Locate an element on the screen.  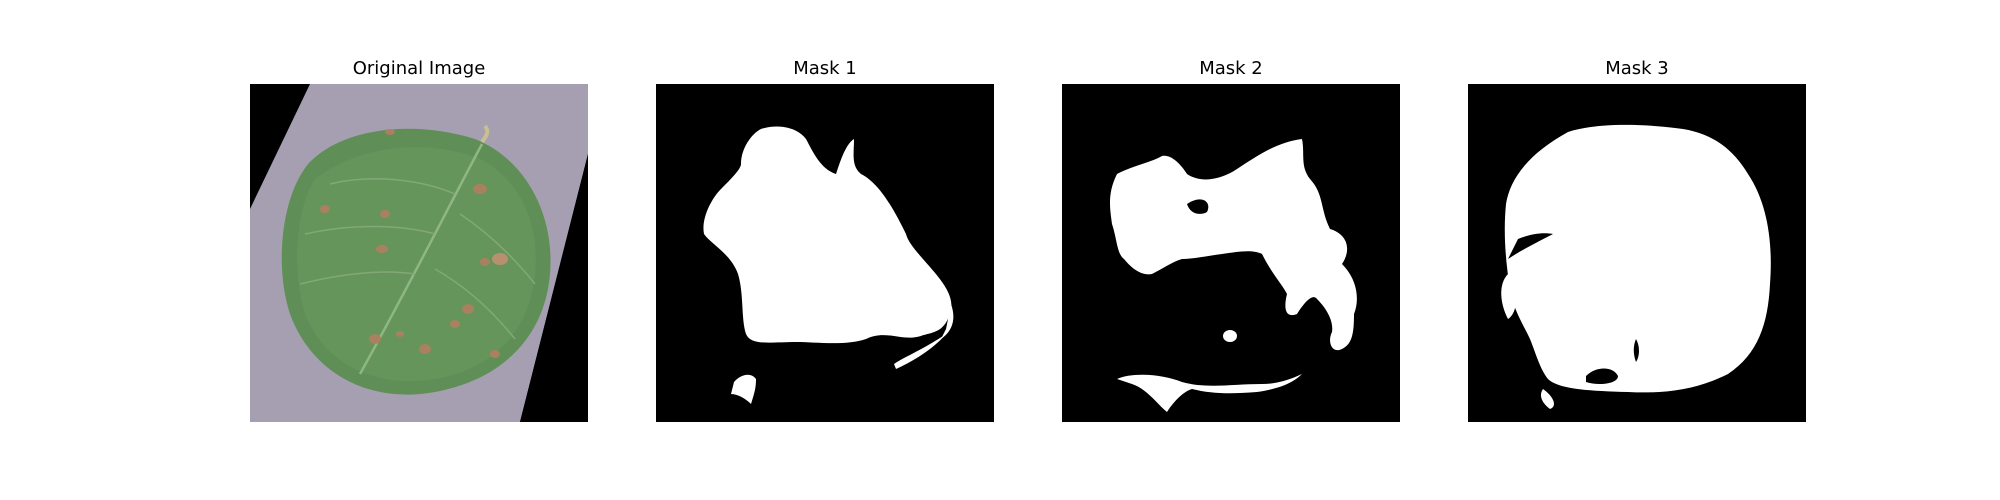
panel-title-mask-2: Mask 2 is located at coordinates (1231, 68).